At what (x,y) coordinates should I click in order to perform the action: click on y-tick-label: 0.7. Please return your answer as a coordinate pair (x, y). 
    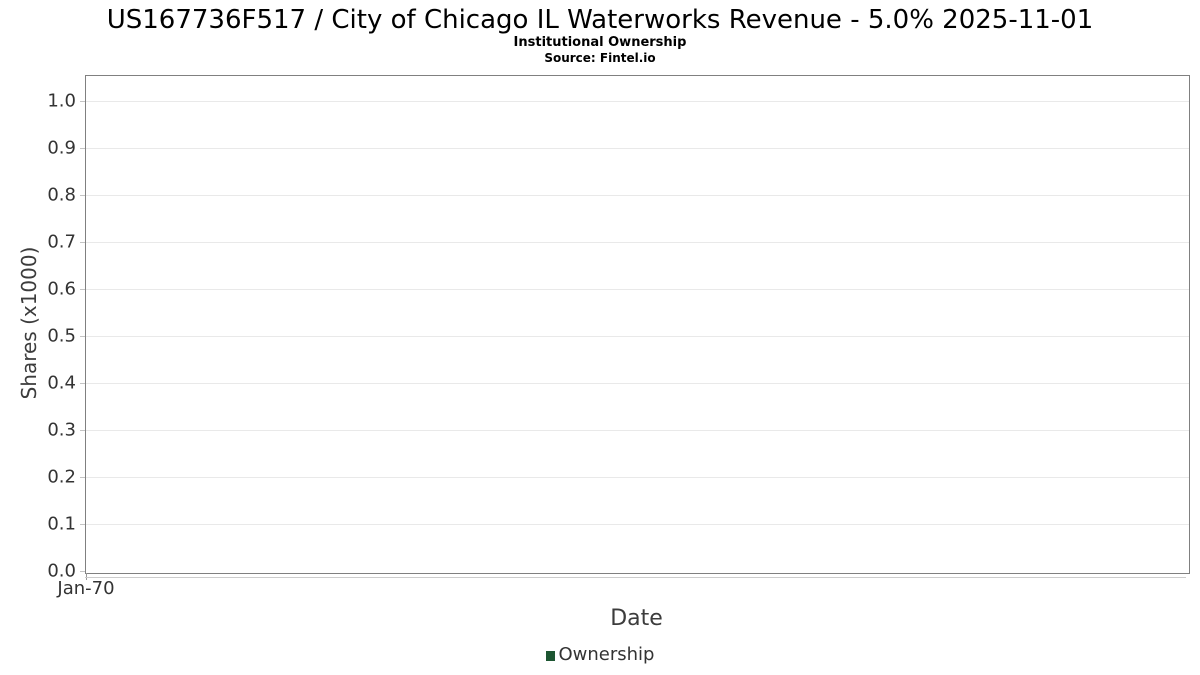
    Looking at the image, I should click on (61, 241).